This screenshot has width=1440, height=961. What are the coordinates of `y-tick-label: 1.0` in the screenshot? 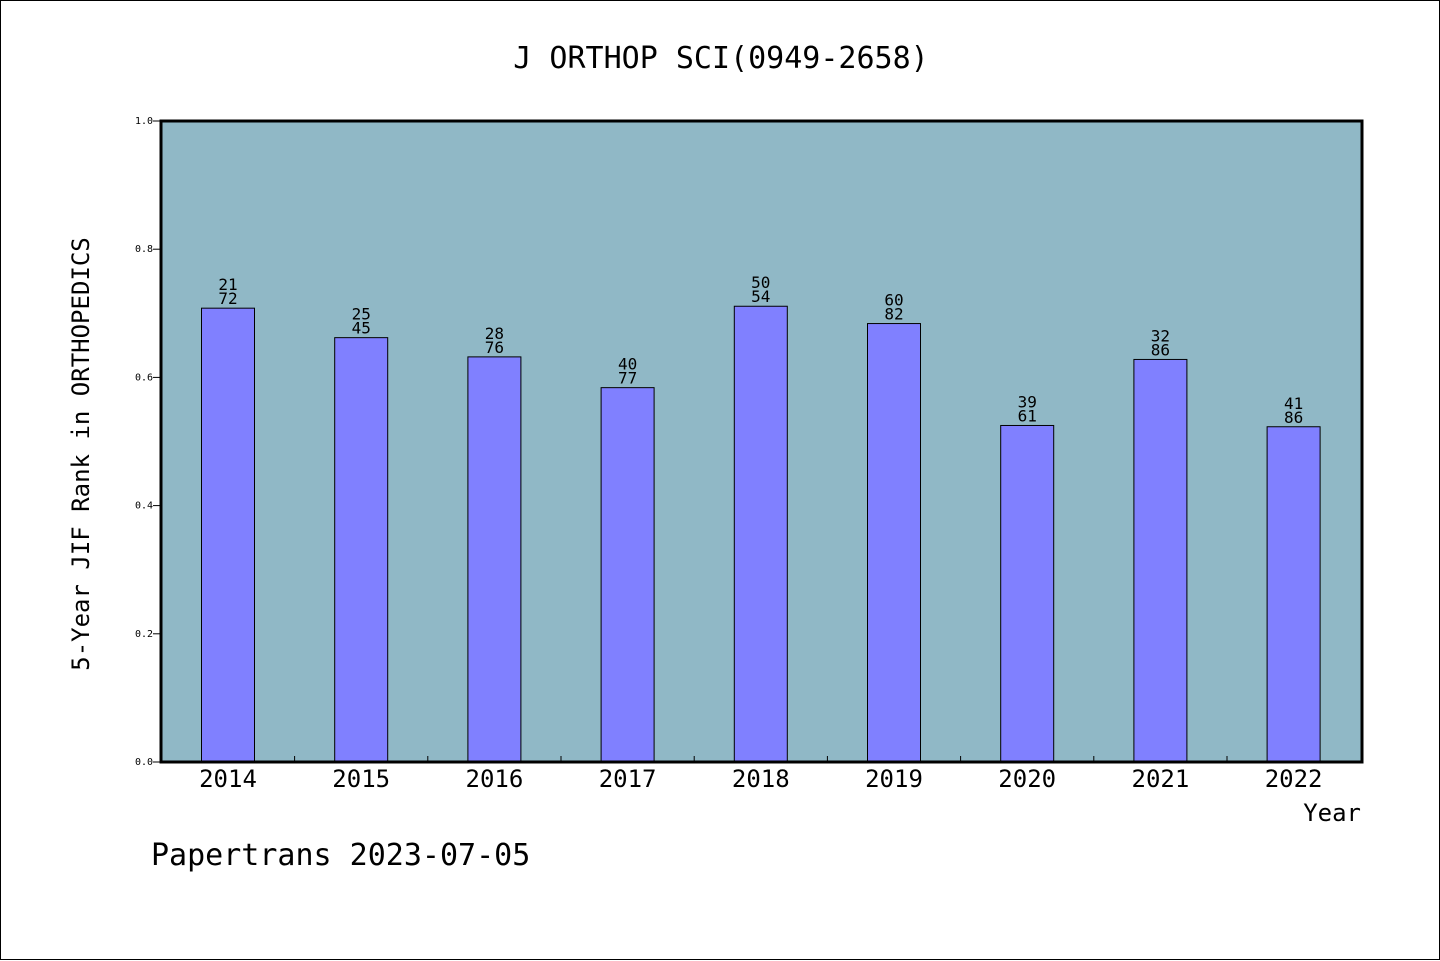 It's located at (144, 121).